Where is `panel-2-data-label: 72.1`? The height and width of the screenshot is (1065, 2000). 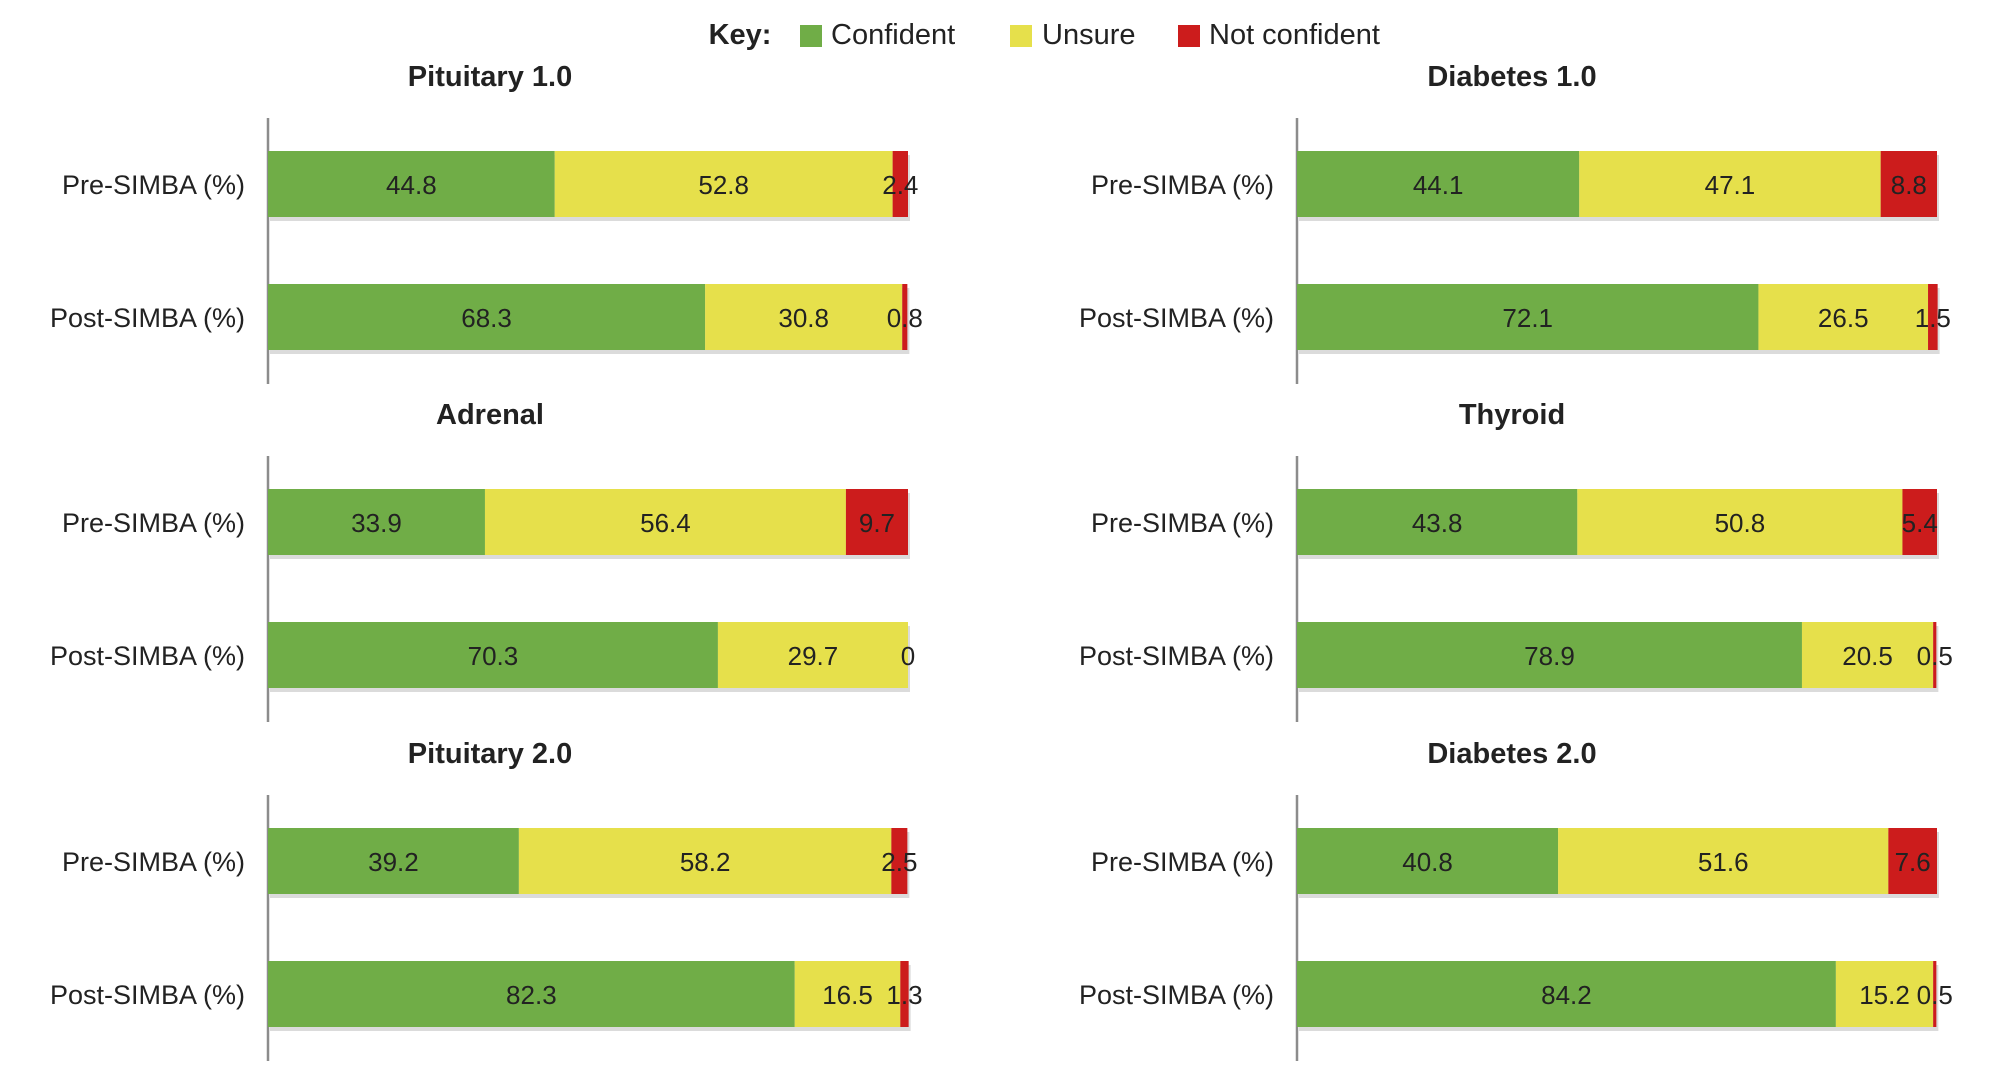 panel-2-data-label: 72.1 is located at coordinates (1527, 318).